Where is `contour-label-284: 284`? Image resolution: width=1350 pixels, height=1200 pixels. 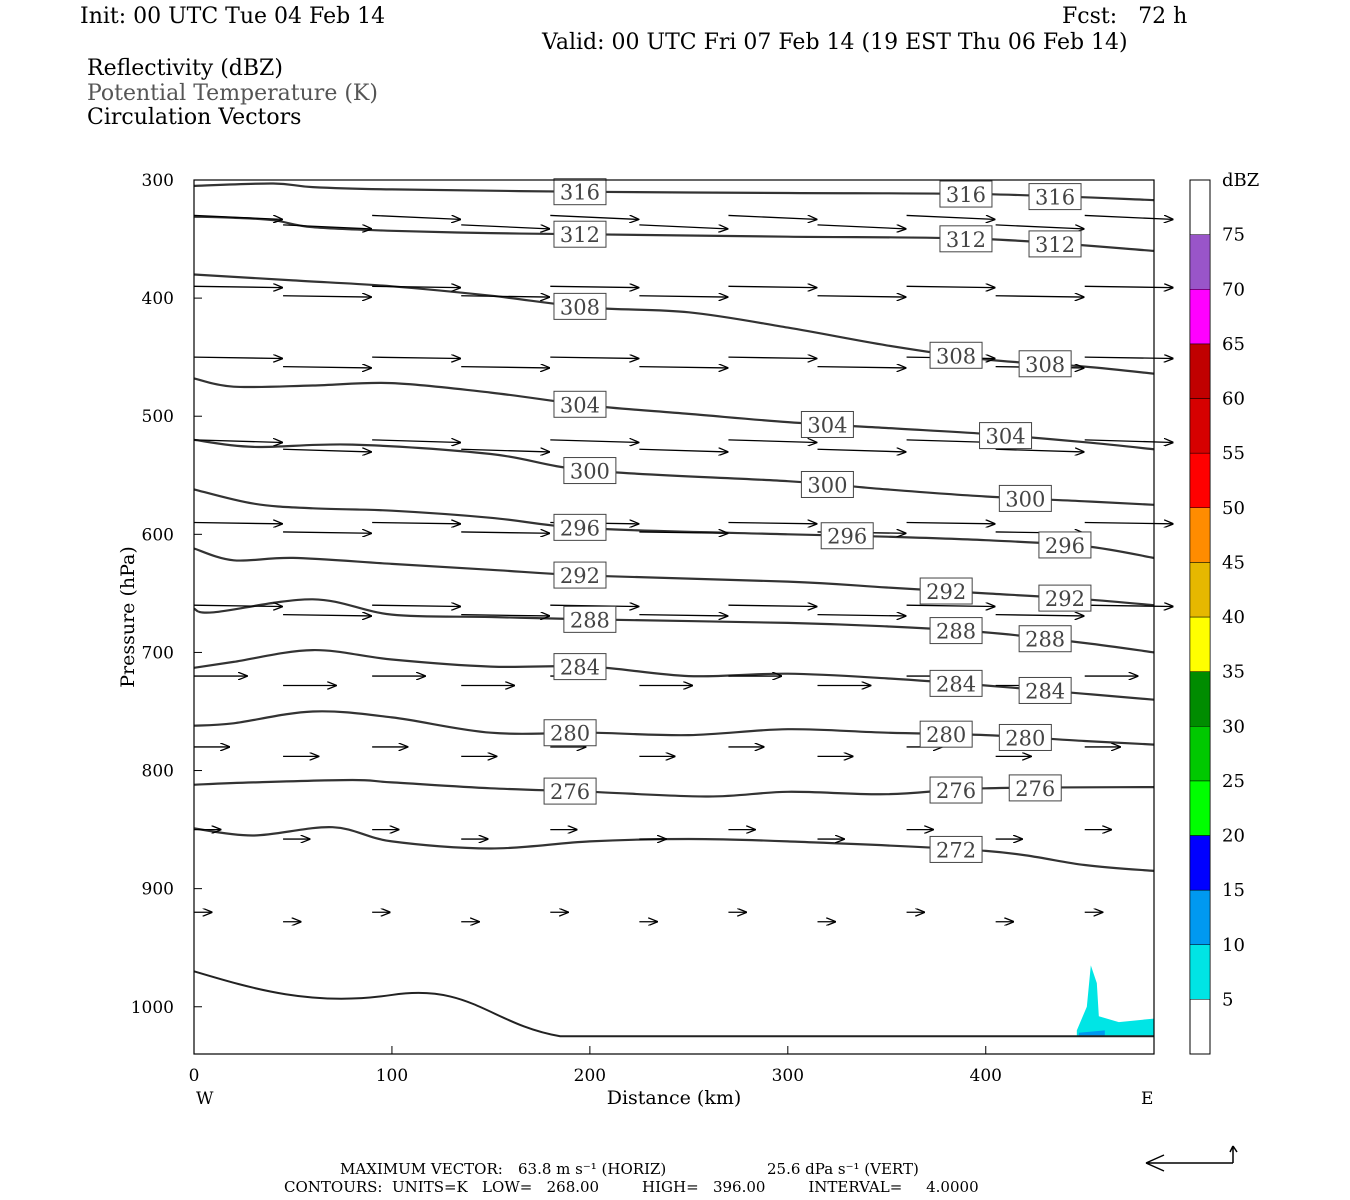 contour-label-284: 284 is located at coordinates (1045, 691).